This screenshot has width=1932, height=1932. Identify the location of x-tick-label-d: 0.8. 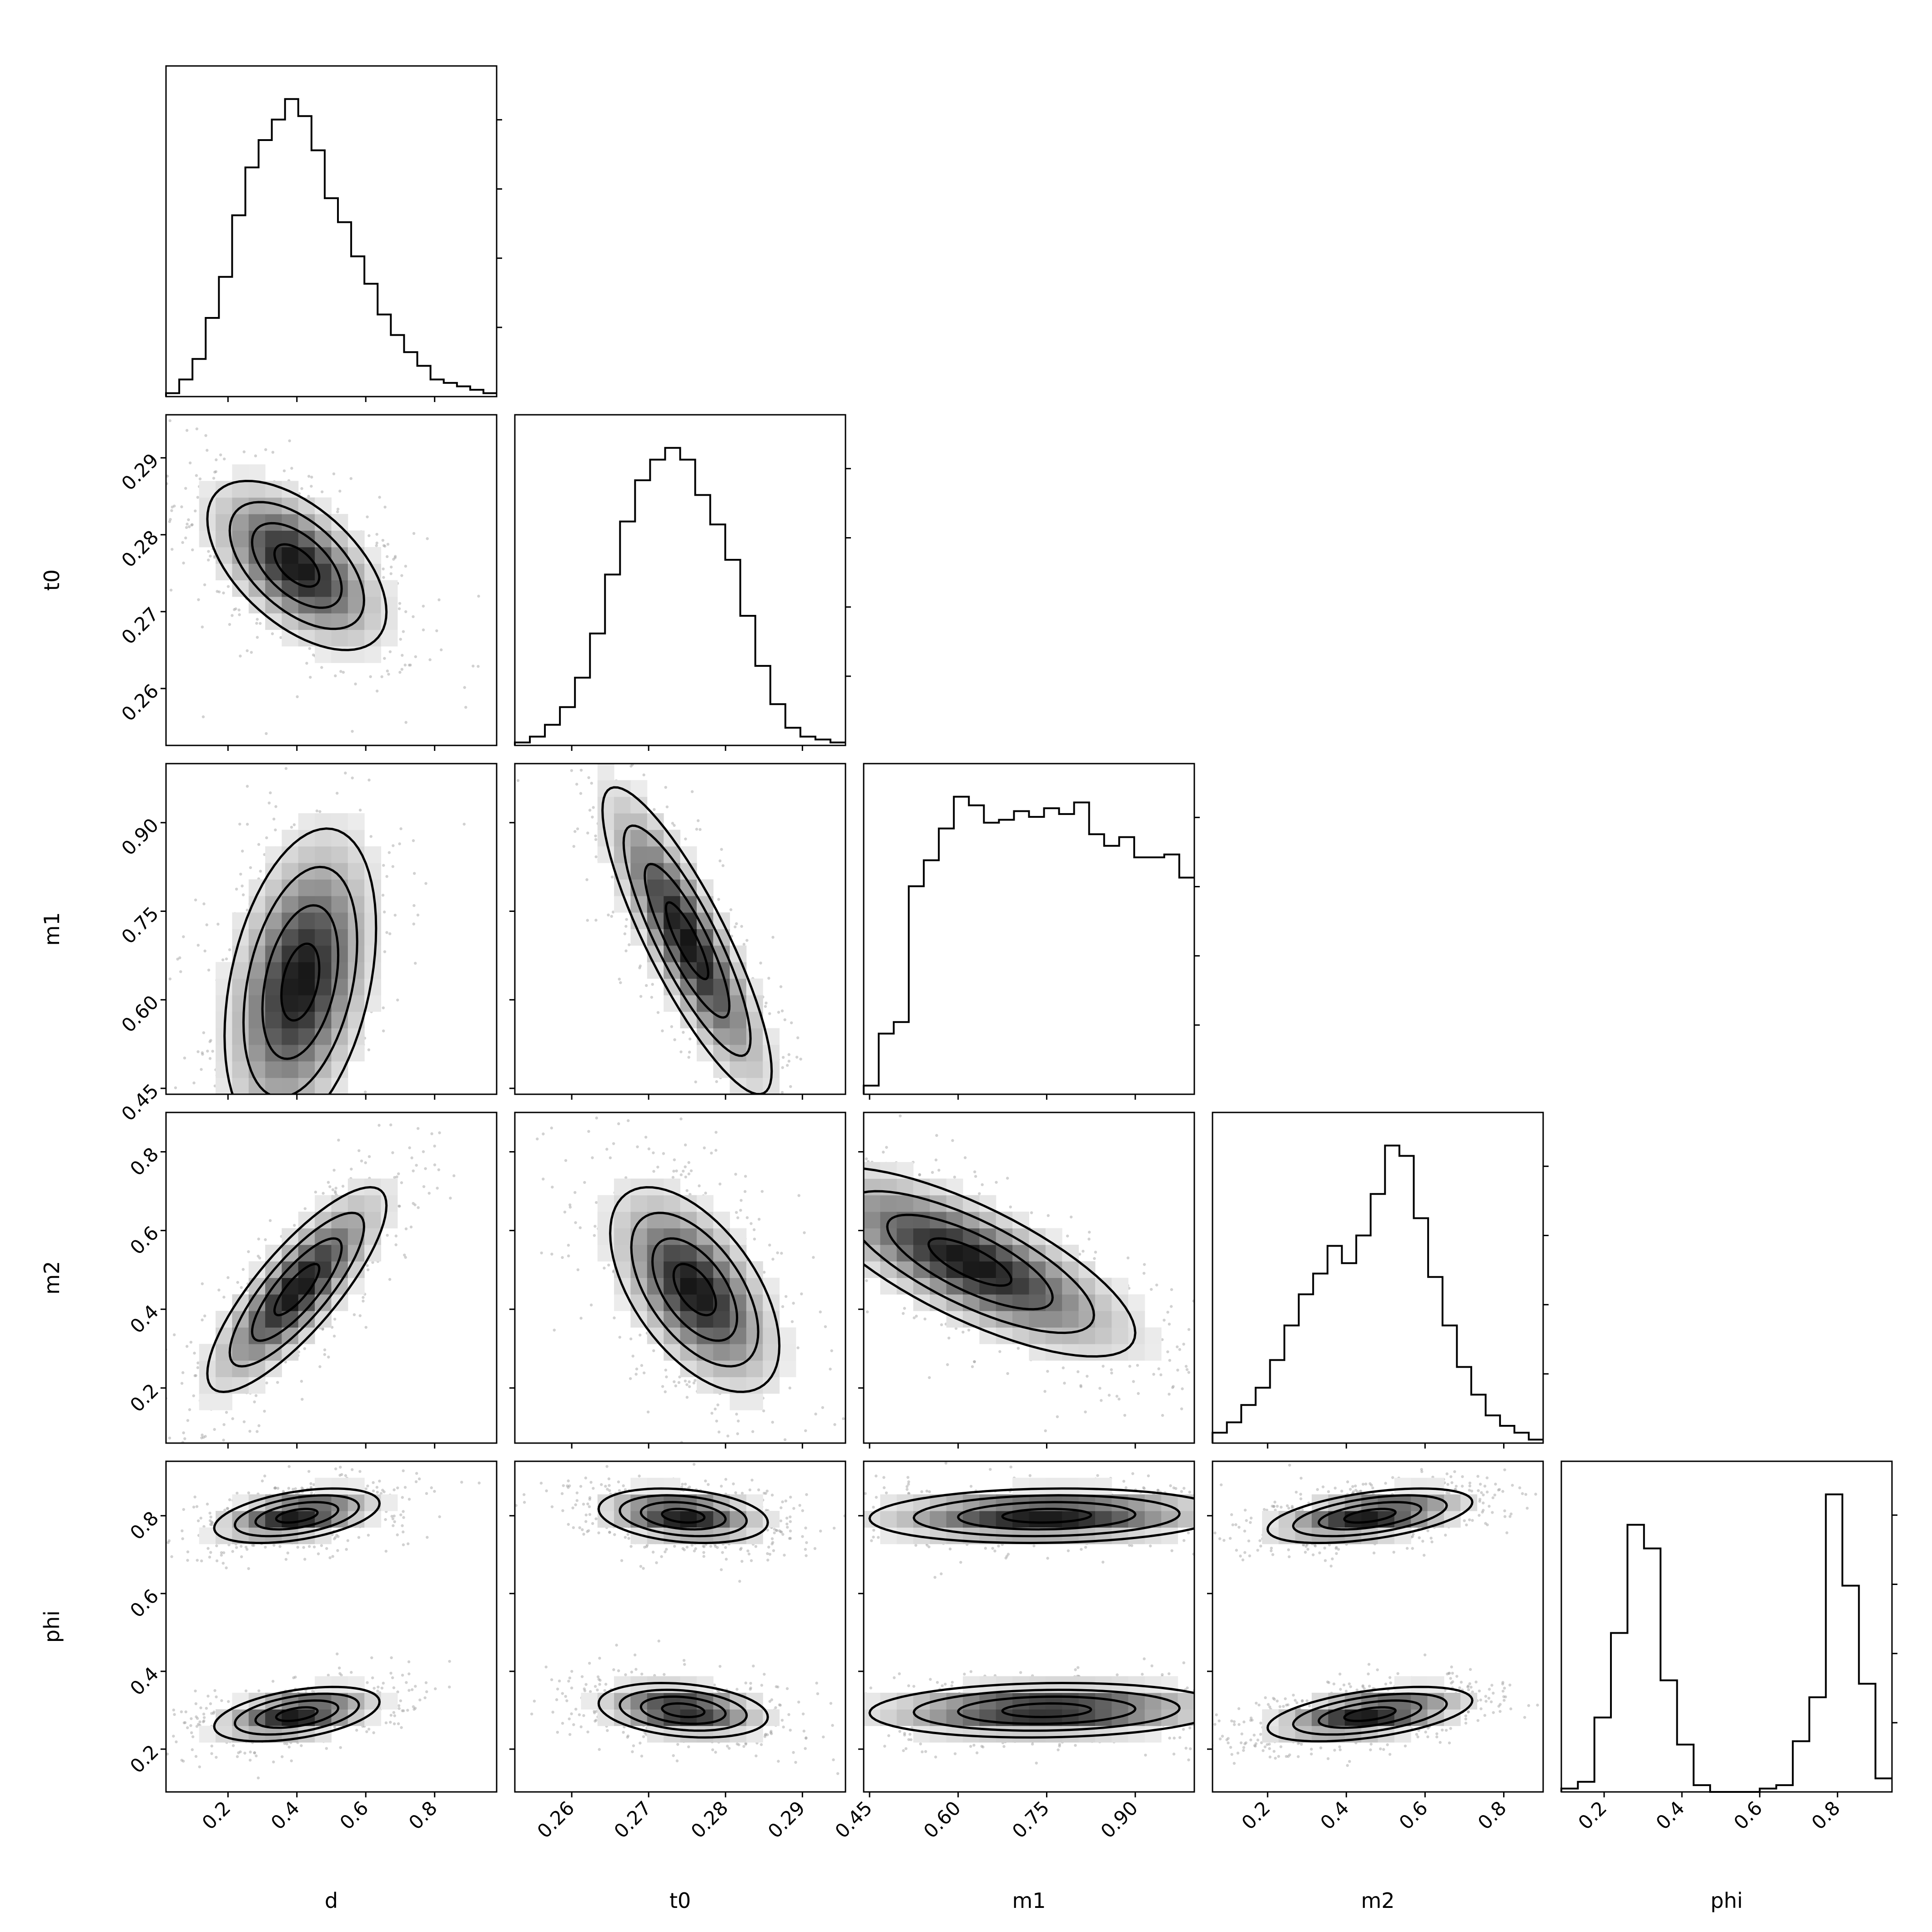
(423, 1815).